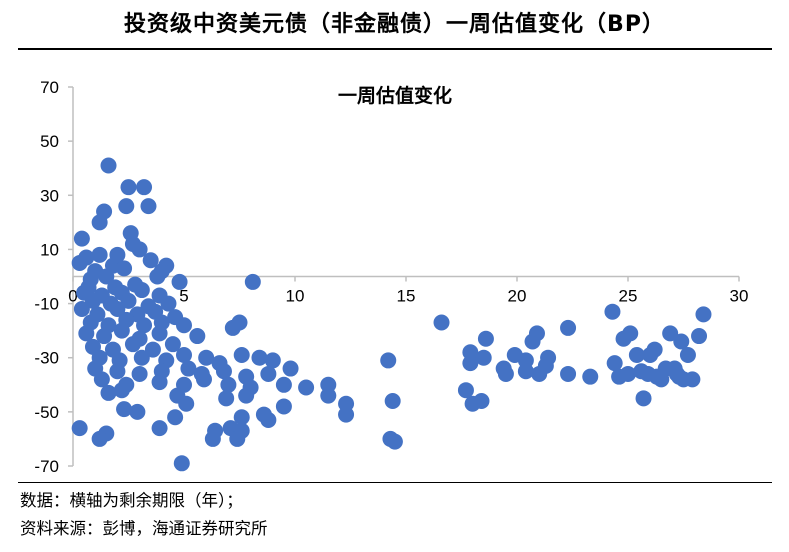  Describe the element at coordinates (72, 296) in the screenshot. I see `x-tick-label: 0` at that location.